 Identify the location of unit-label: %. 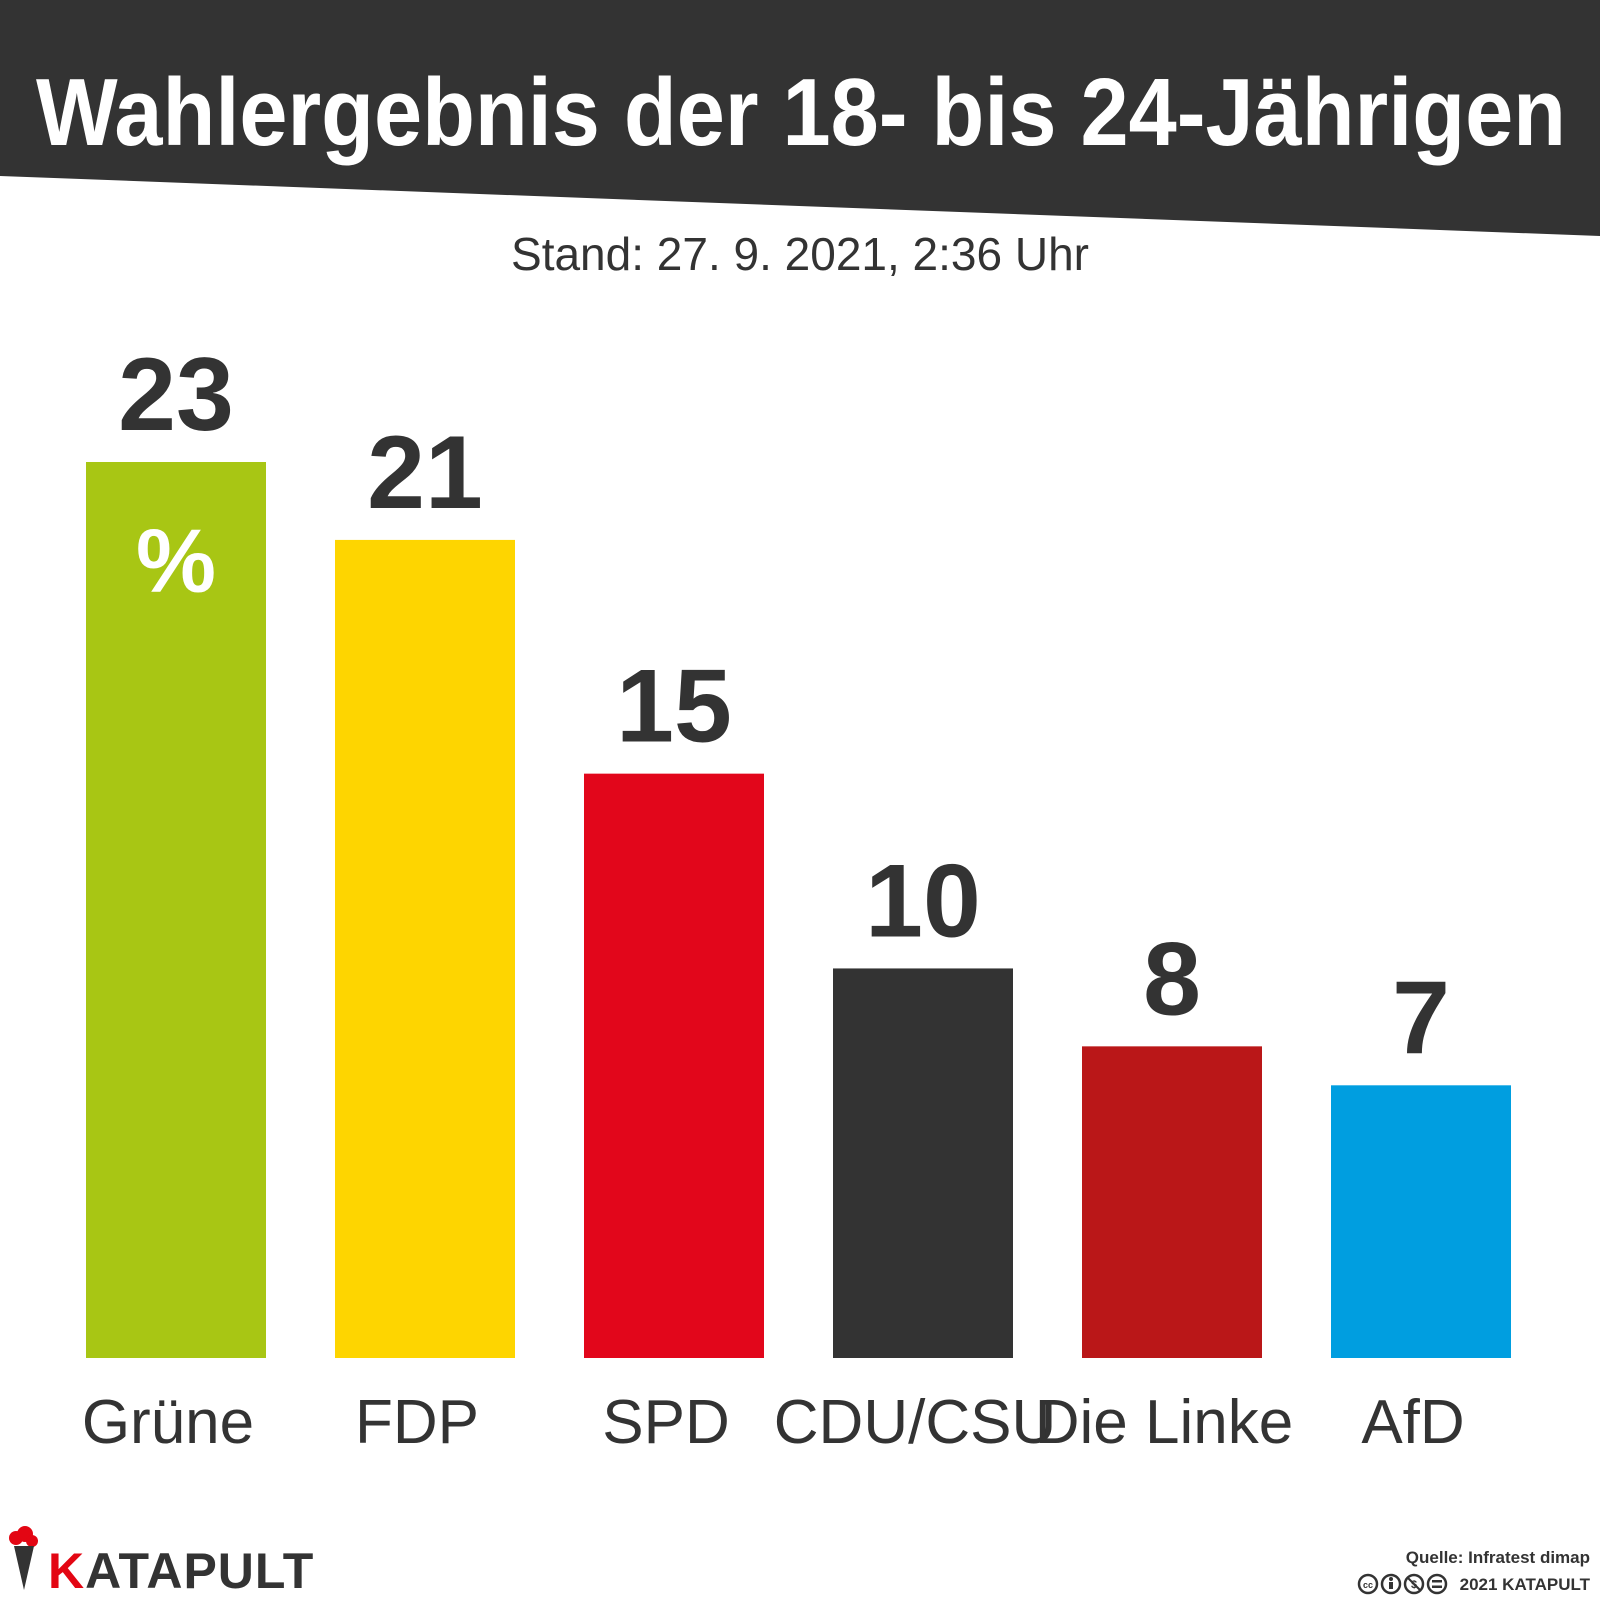
(176, 562).